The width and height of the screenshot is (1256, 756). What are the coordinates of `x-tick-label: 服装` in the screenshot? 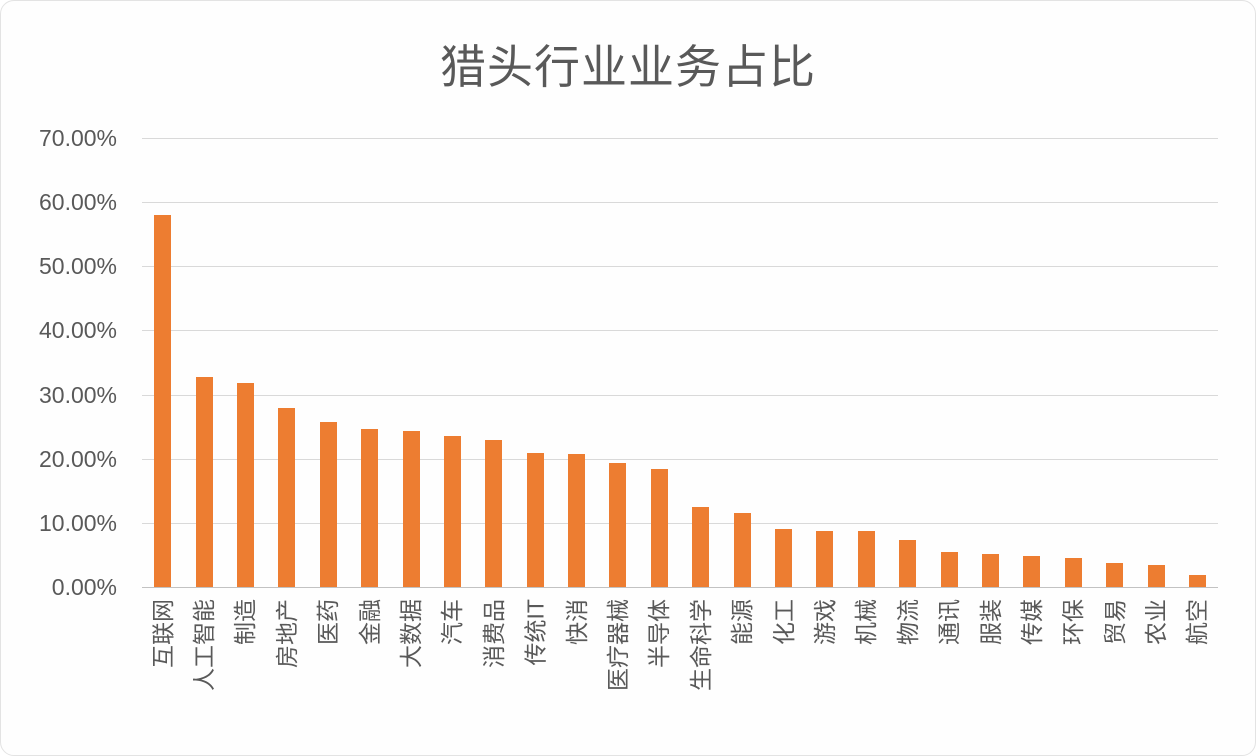 It's located at (990, 622).